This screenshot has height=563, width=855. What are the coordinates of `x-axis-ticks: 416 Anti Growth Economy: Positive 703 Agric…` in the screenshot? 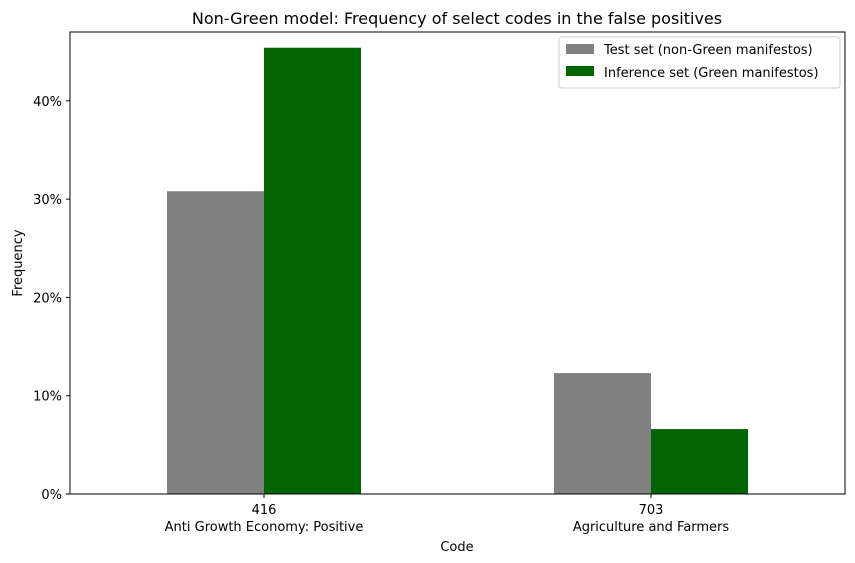 It's located at (447, 514).